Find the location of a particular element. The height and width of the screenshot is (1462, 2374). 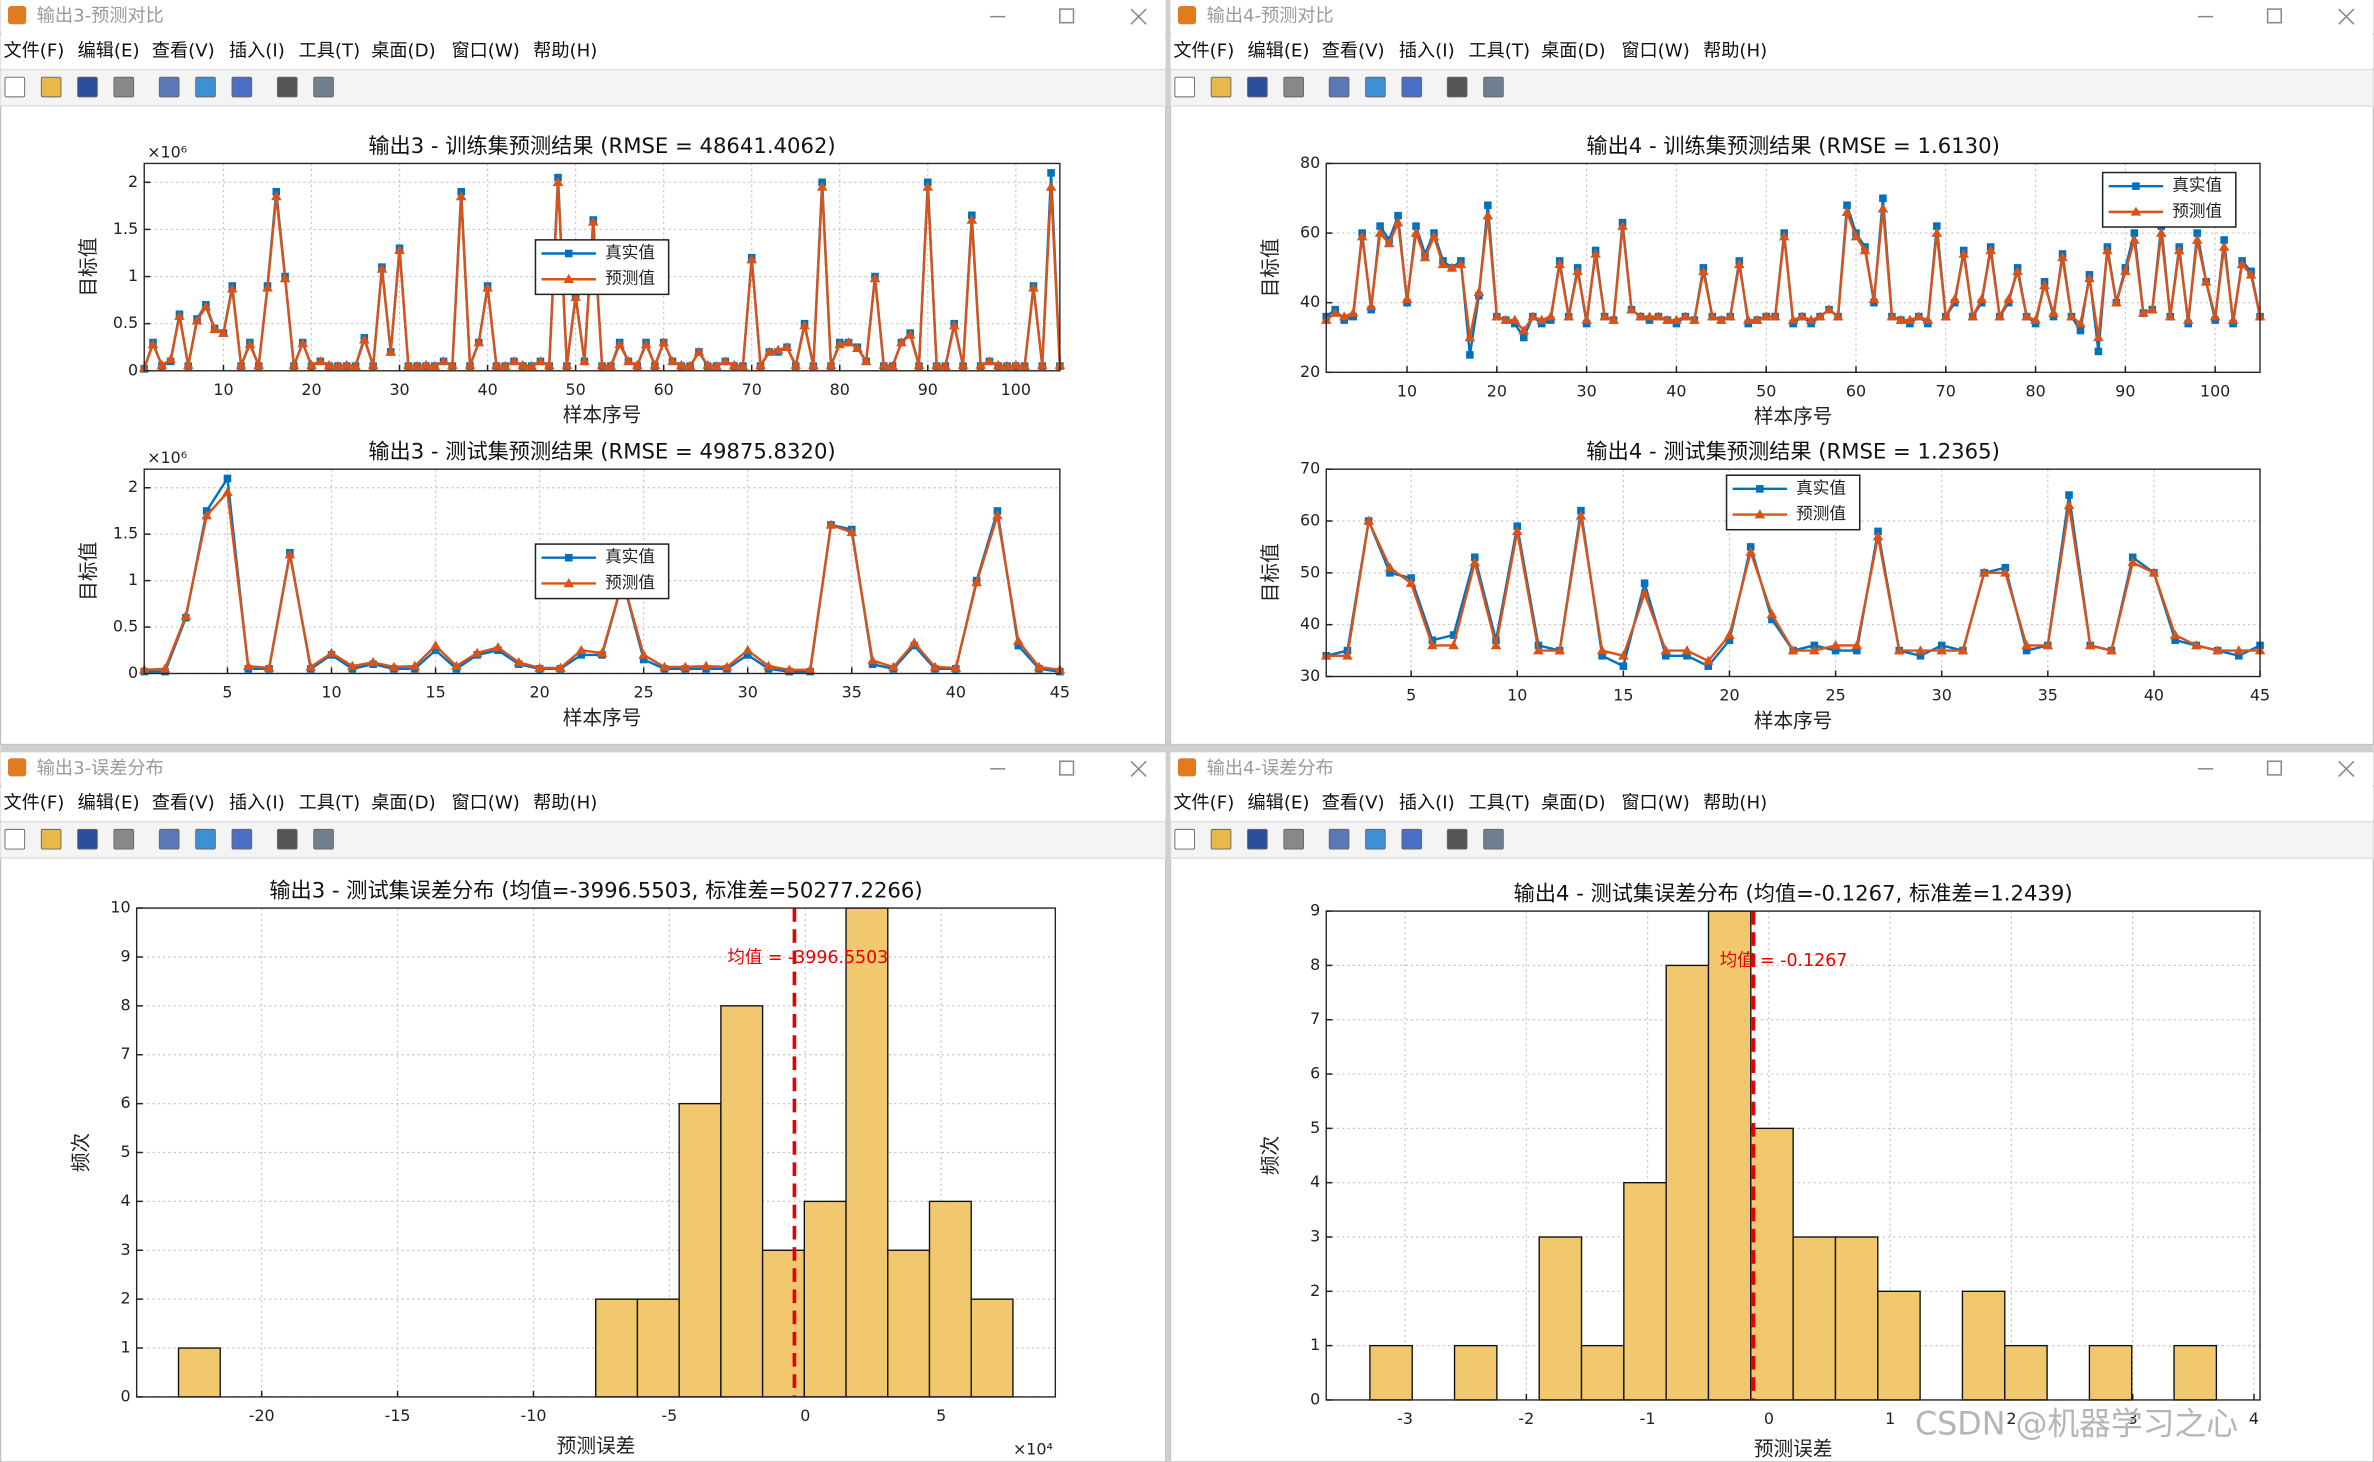

y-tick-label: 20 is located at coordinates (1310, 371).